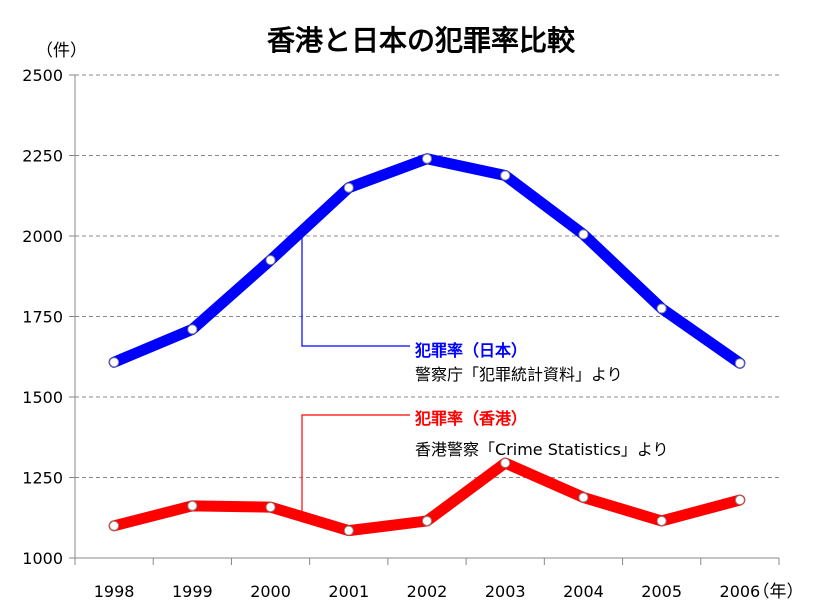 The image size is (834, 614). I want to click on y-tick-label: 1750, so click(42, 317).